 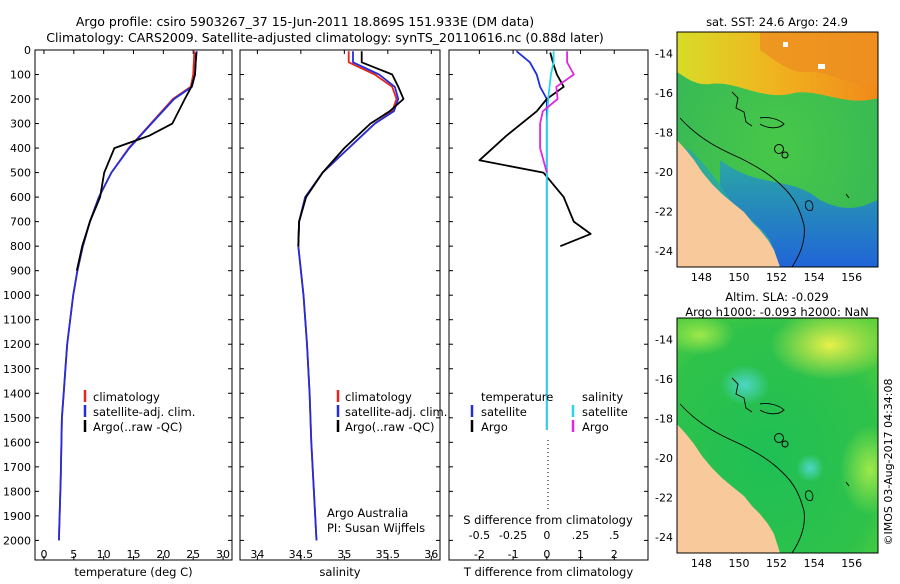 What do you see at coordinates (758, 396) in the screenshot?
I see `sla-reef-outline` at bounding box center [758, 396].